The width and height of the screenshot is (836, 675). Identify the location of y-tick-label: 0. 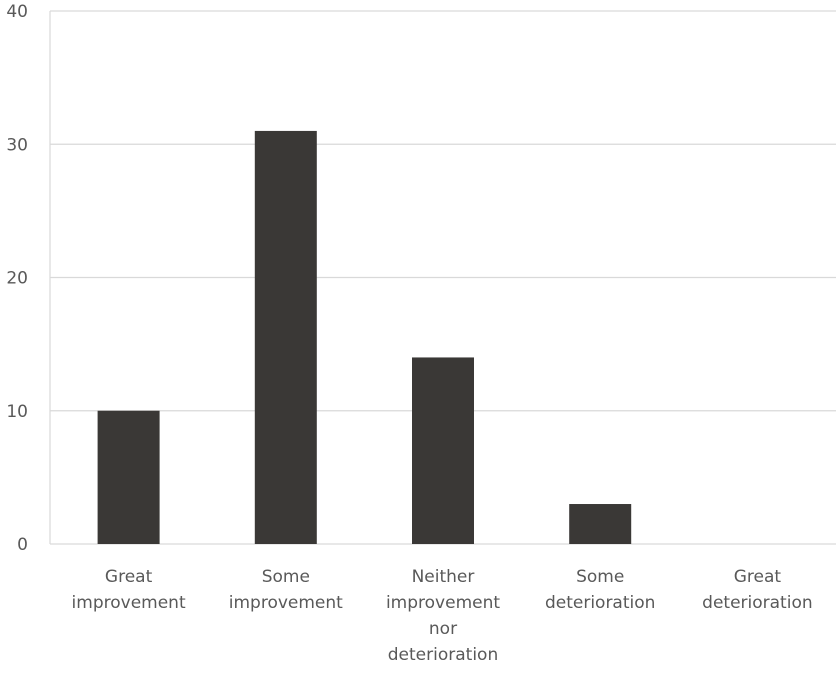
(22, 545).